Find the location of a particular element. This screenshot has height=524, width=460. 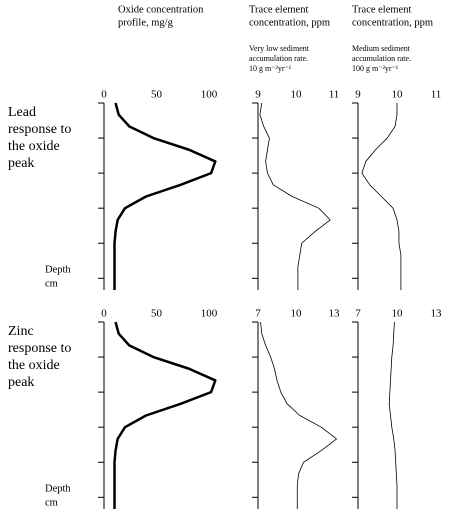

row-label: Lead is located at coordinates (22, 112).